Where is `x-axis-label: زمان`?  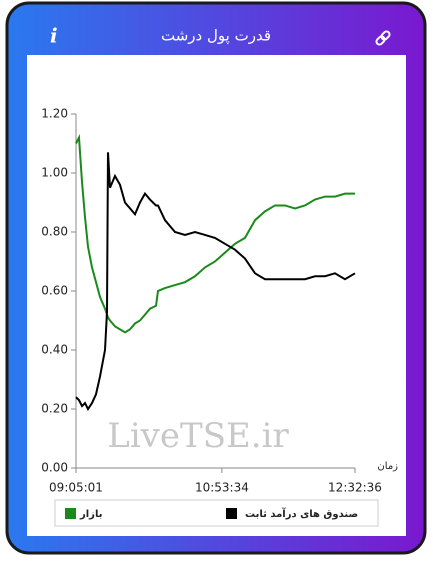
x-axis-label: زمان is located at coordinates (387, 466).